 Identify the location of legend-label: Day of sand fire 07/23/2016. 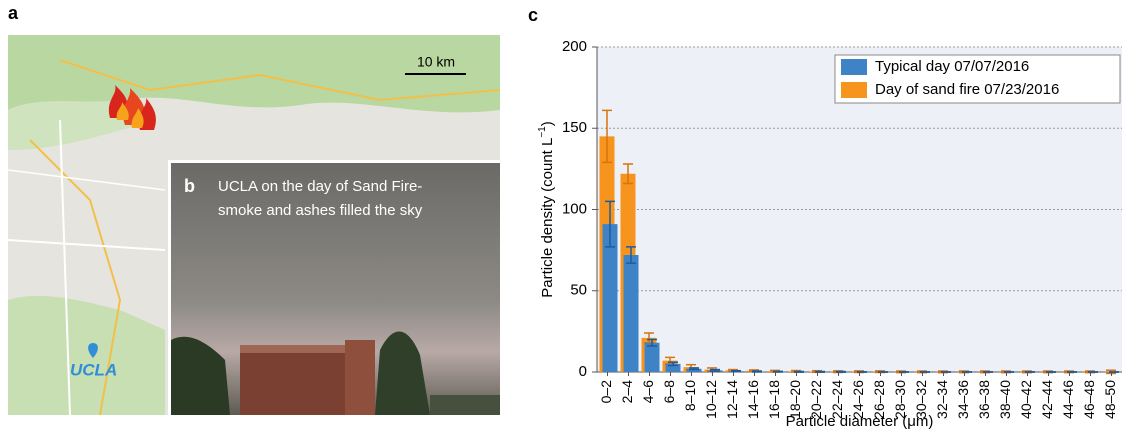
(967, 89).